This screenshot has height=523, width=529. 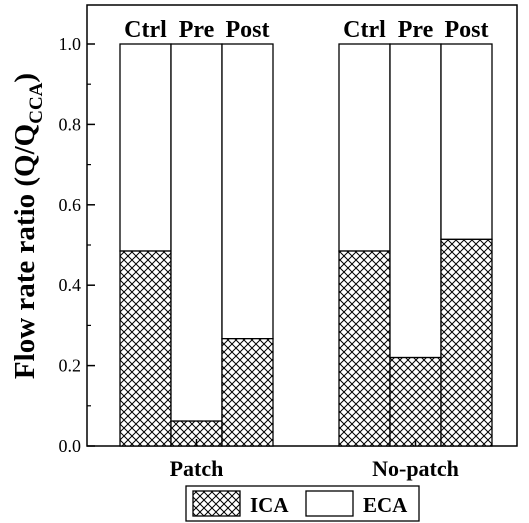 I want to click on group-label: No-patch, so click(x=415, y=468).